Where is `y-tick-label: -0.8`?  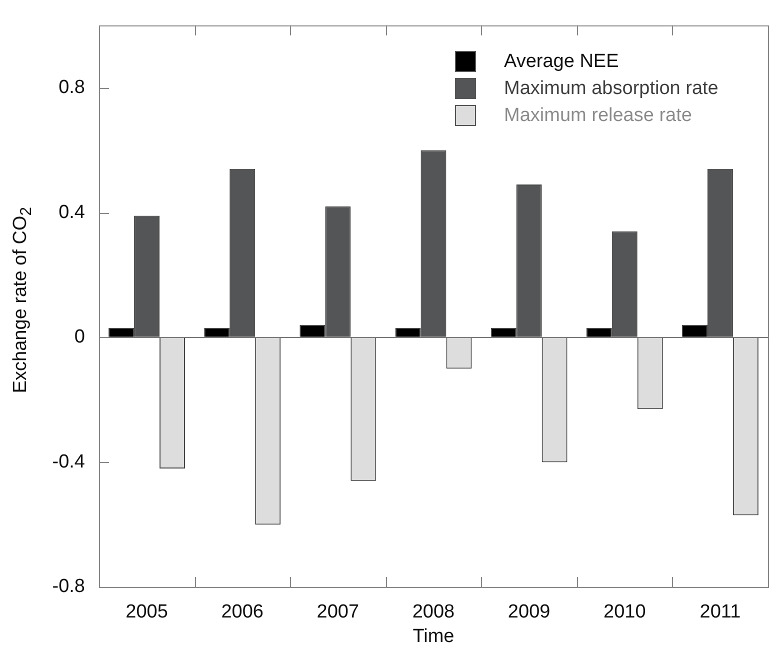
y-tick-label: -0.8 is located at coordinates (68, 587).